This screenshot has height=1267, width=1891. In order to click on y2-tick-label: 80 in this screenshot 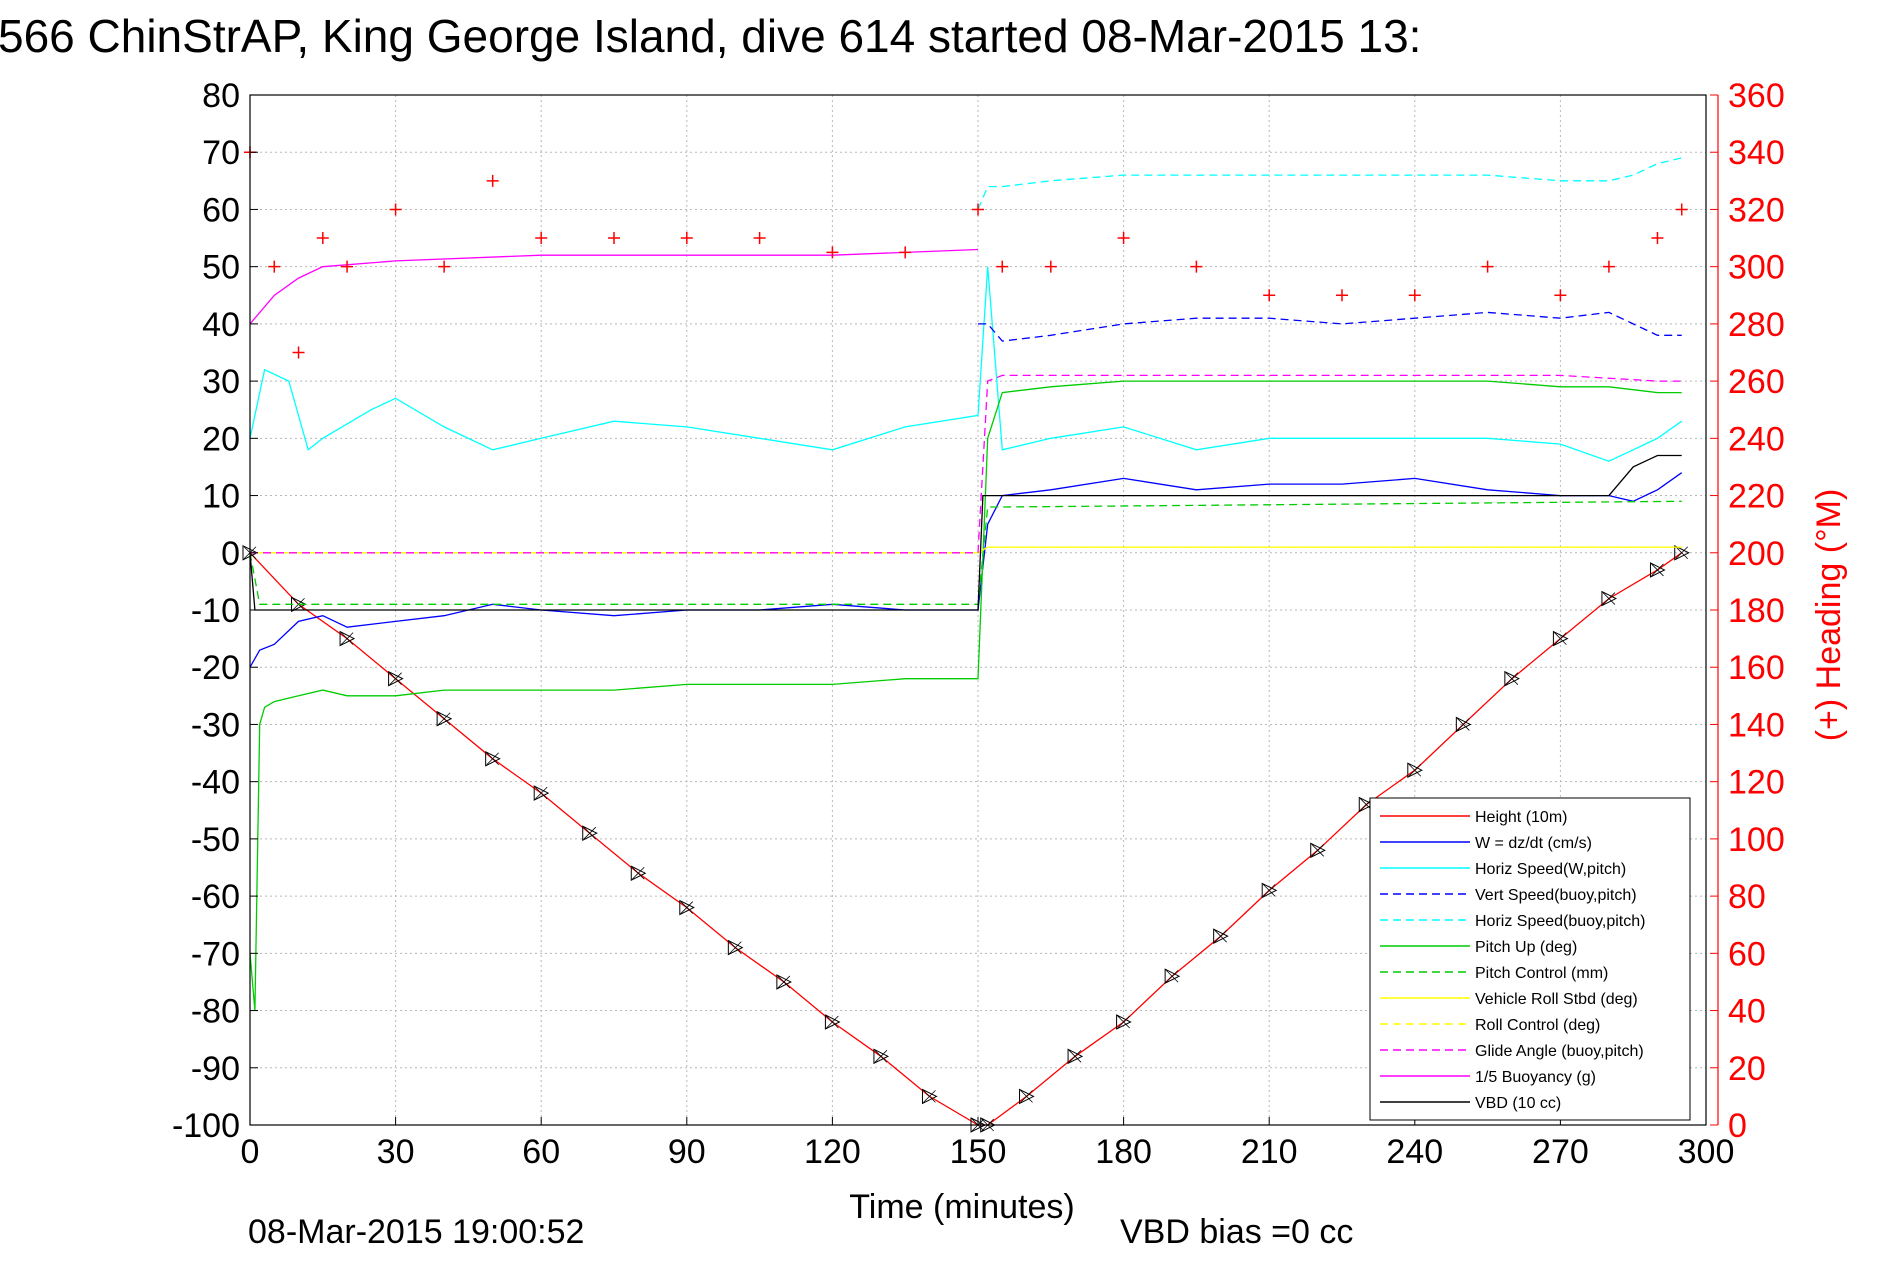, I will do `click(1747, 897)`.